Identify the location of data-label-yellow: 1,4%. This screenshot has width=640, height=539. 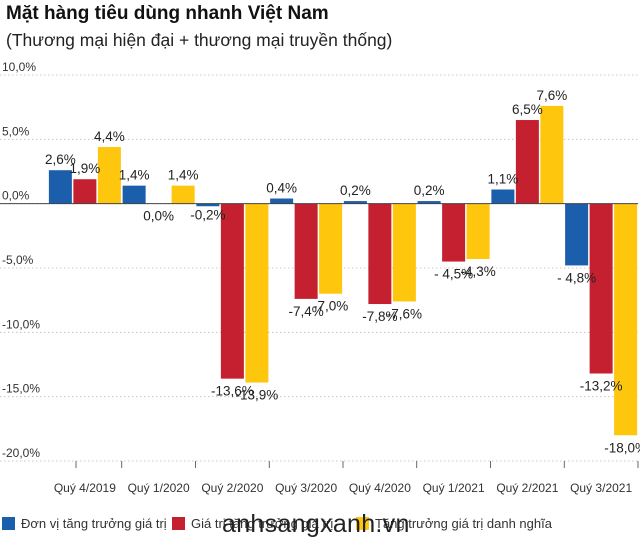
(183, 175).